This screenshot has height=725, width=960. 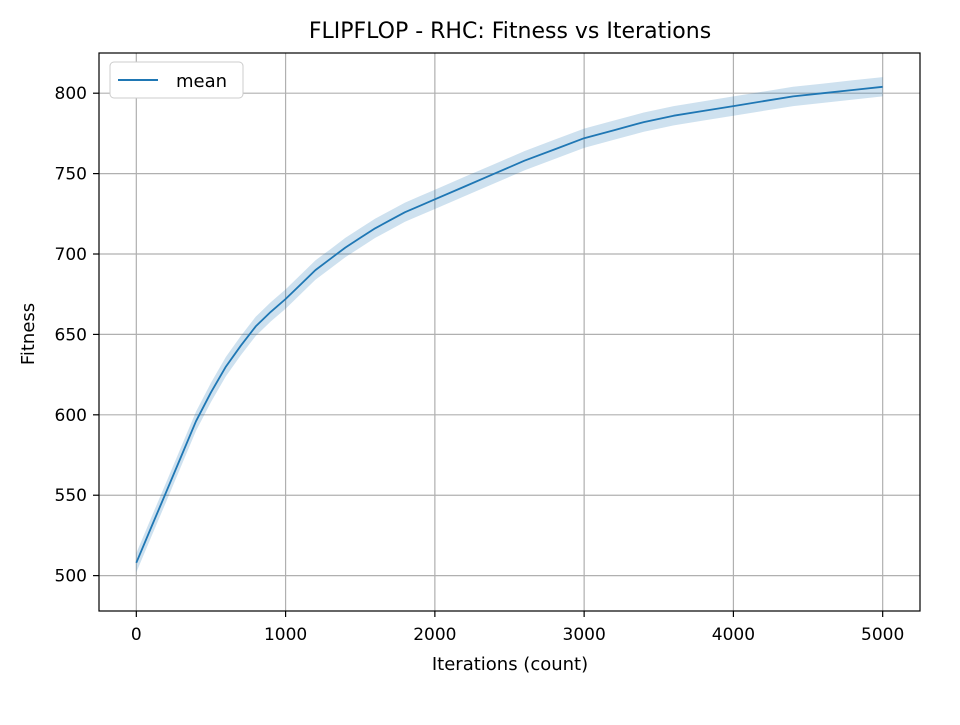 I want to click on legend-box, so click(x=176, y=80).